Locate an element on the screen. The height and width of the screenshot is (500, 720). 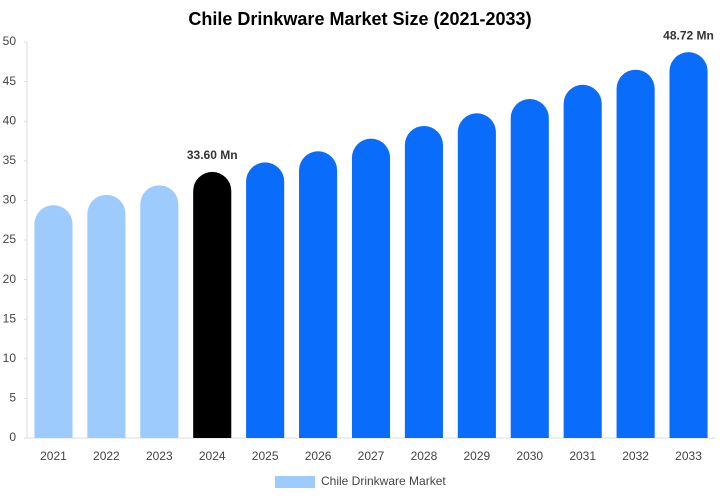
y-tick-label: 35 is located at coordinates (10, 160).